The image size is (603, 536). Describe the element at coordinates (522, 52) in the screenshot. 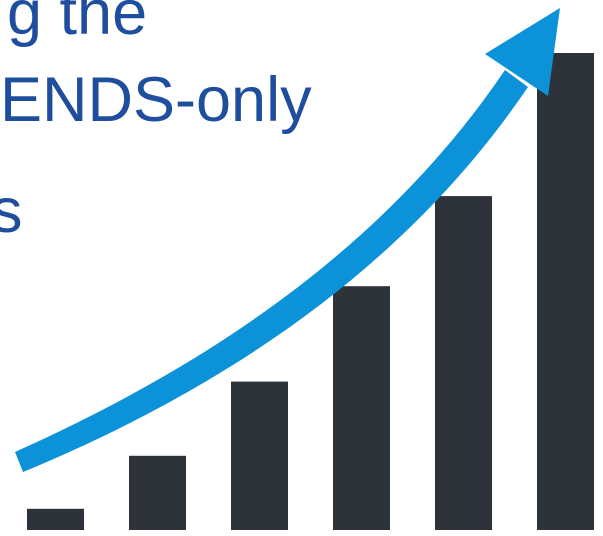

I see `arrow-head-icon` at that location.